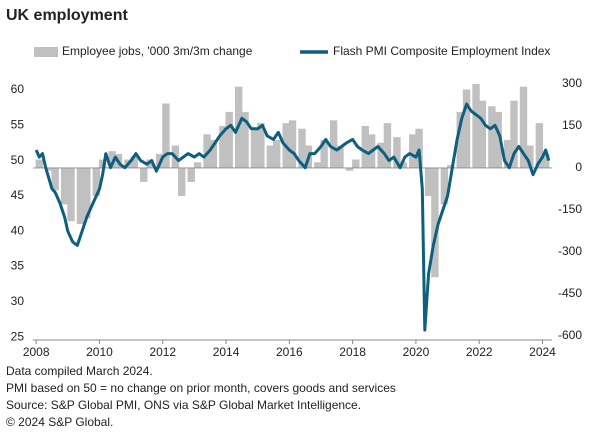  What do you see at coordinates (18, 301) in the screenshot?
I see `y-tick-label: 30` at bounding box center [18, 301].